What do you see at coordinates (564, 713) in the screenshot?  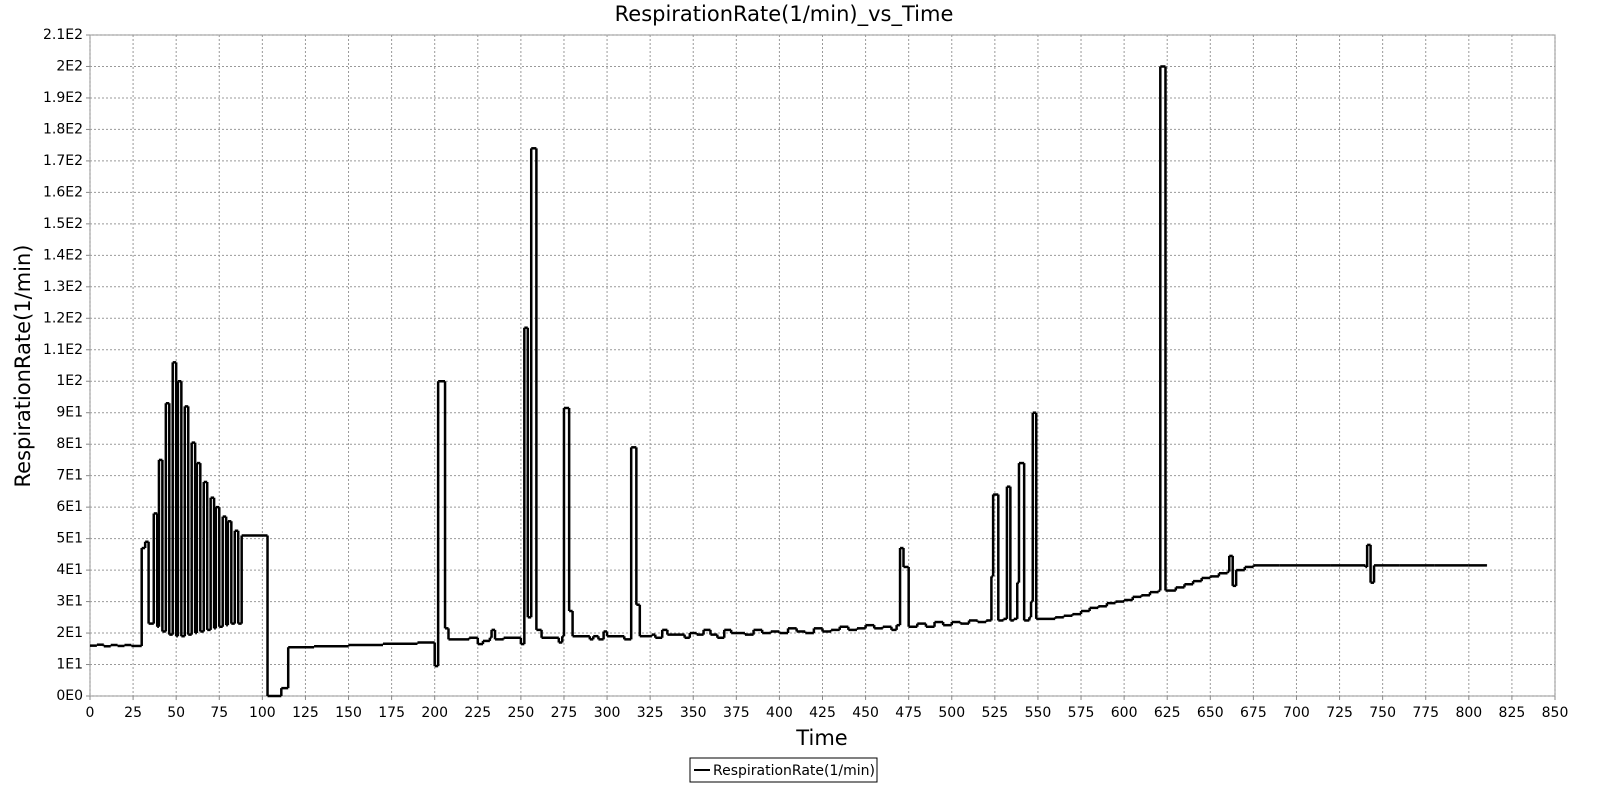 I see `x-tick-label: 275` at bounding box center [564, 713].